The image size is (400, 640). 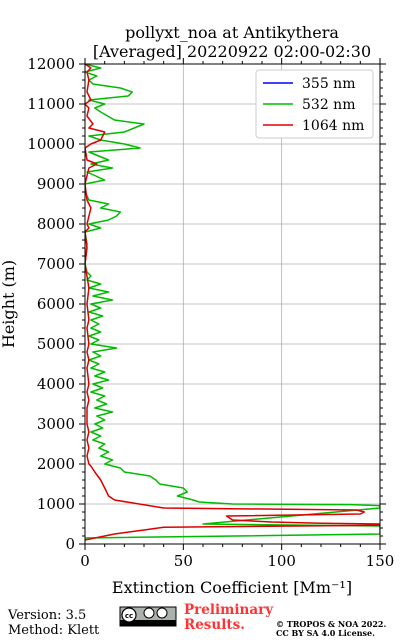 I want to click on y-tick-label: 4000, so click(x=56, y=384).